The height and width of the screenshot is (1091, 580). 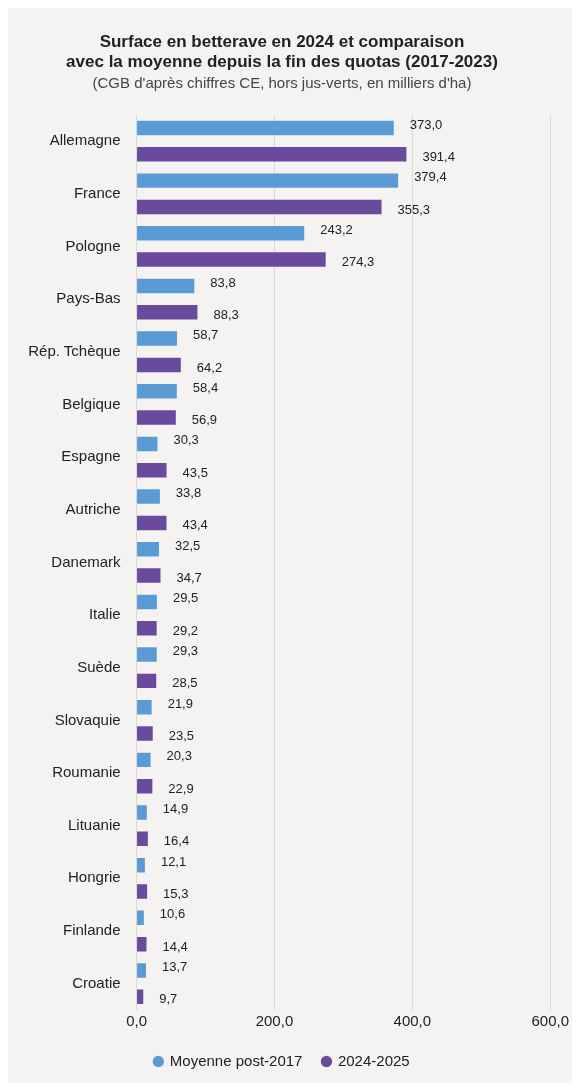 I want to click on data-label: 43,4, so click(x=195, y=525).